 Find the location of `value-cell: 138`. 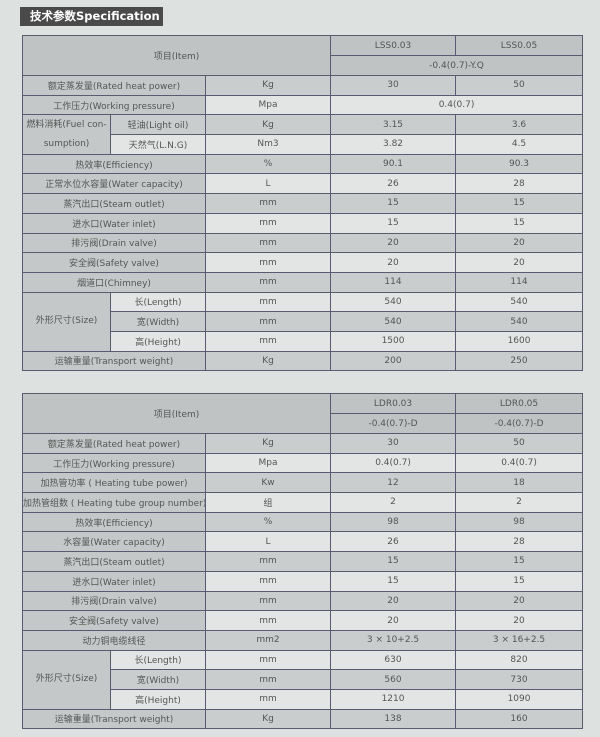

value-cell: 138 is located at coordinates (393, 719).